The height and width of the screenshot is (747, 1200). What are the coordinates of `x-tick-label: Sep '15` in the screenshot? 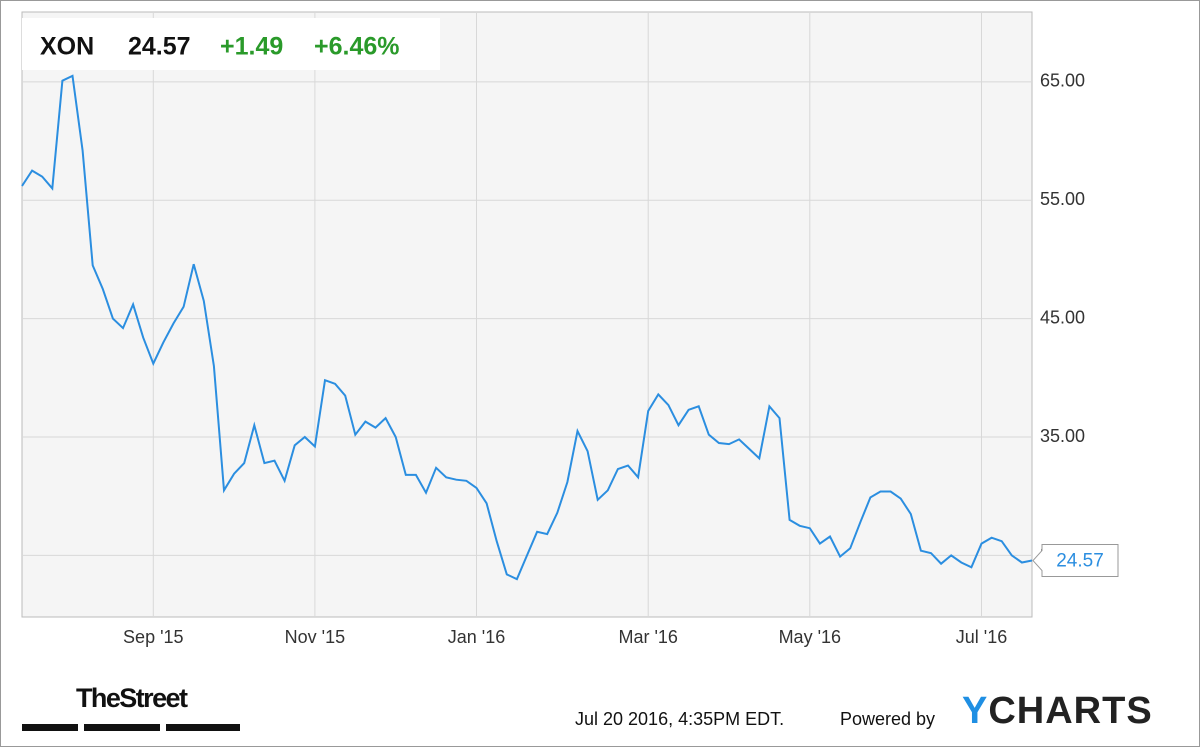 It's located at (153, 637).